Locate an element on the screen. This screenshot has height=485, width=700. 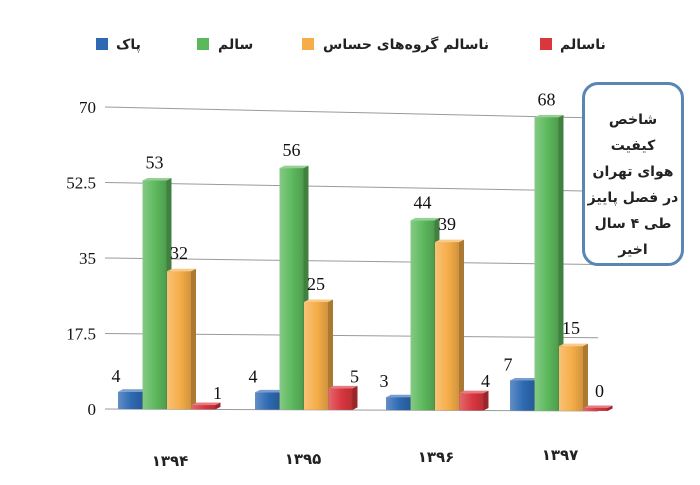
y-axis-ticks: 0 17.5 35 52.5 70 is located at coordinates (81, 258).